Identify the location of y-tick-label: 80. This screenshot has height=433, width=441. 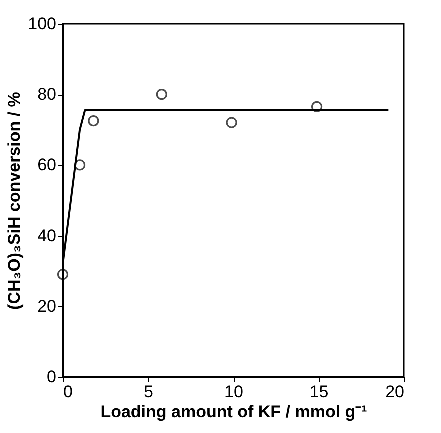
(47, 94).